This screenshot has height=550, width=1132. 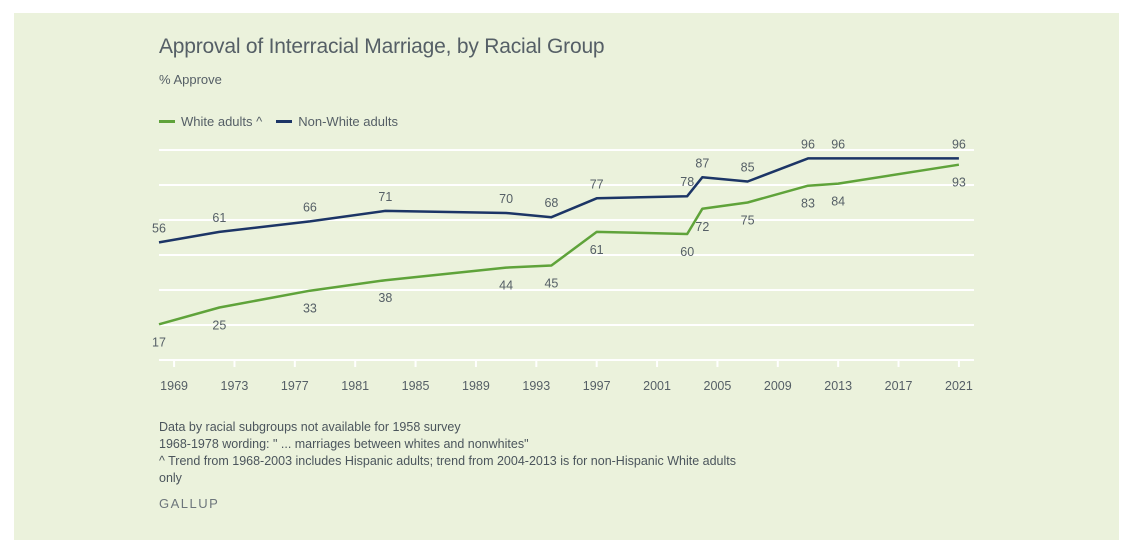 What do you see at coordinates (355, 386) in the screenshot?
I see `x-tick-label: 1981` at bounding box center [355, 386].